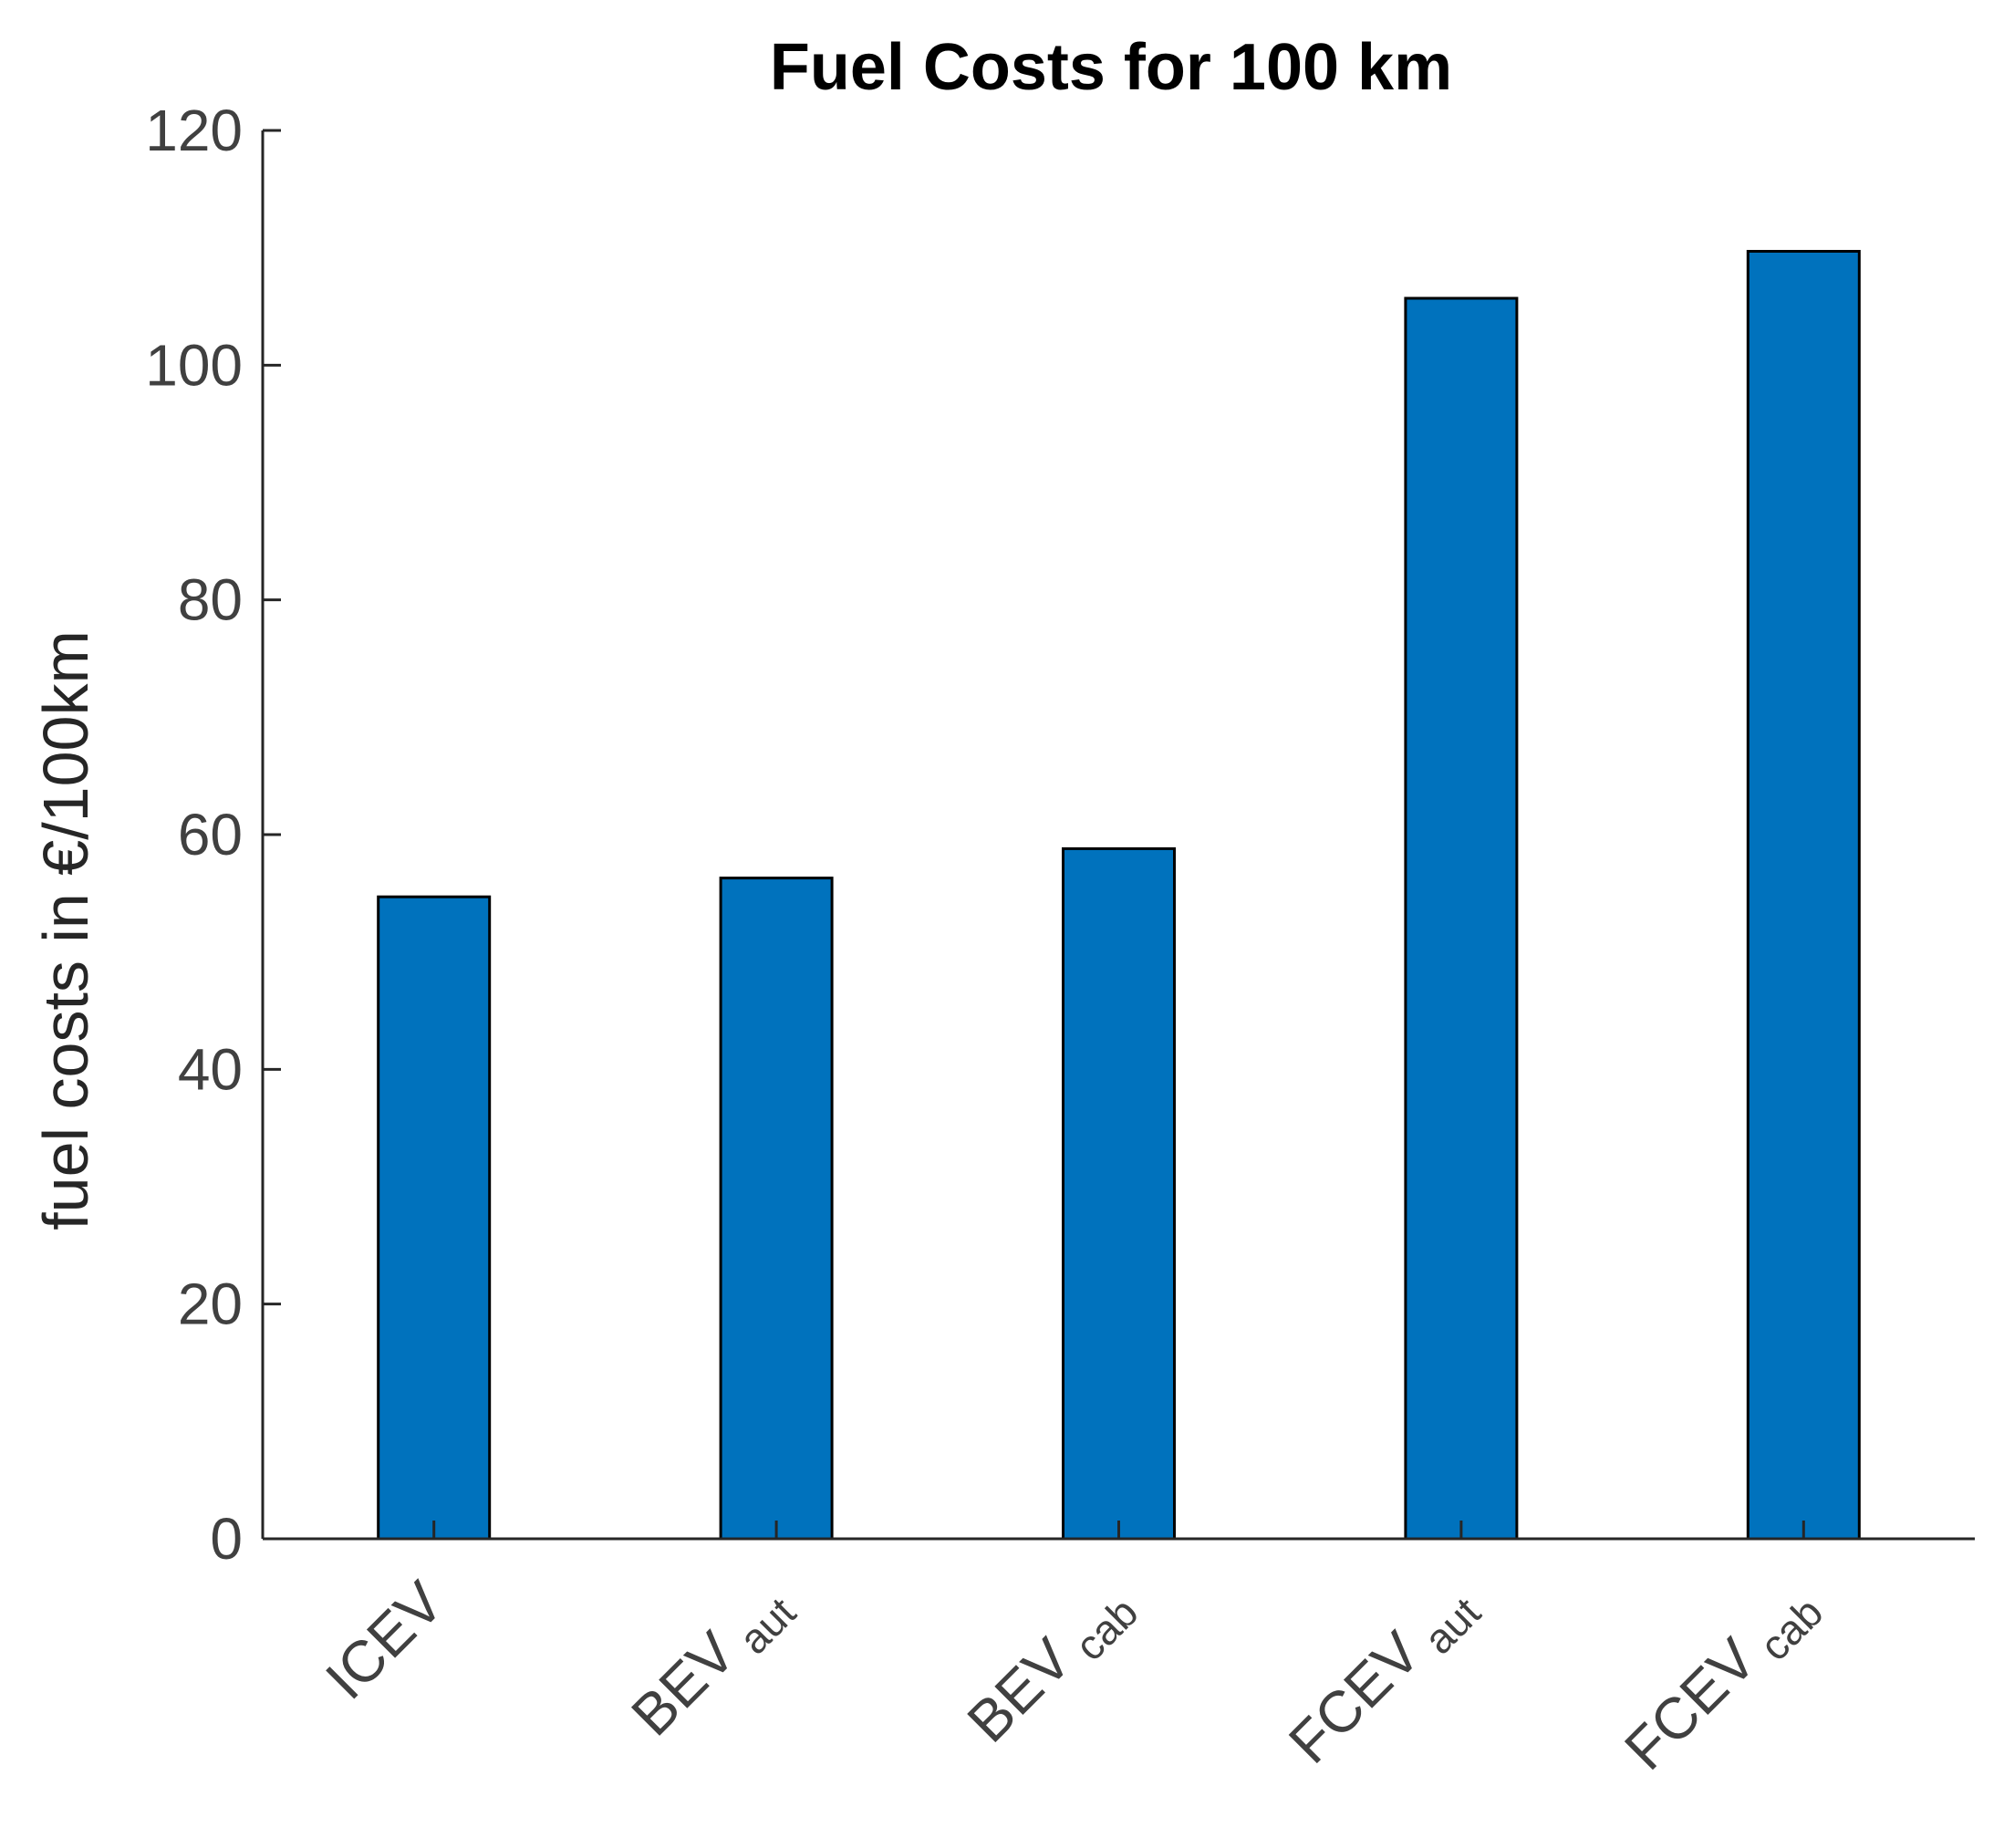 This screenshot has height=1848, width=2004. Describe the element at coordinates (65, 930) in the screenshot. I see `y-axis-label: fuel costs in €/100km` at that location.